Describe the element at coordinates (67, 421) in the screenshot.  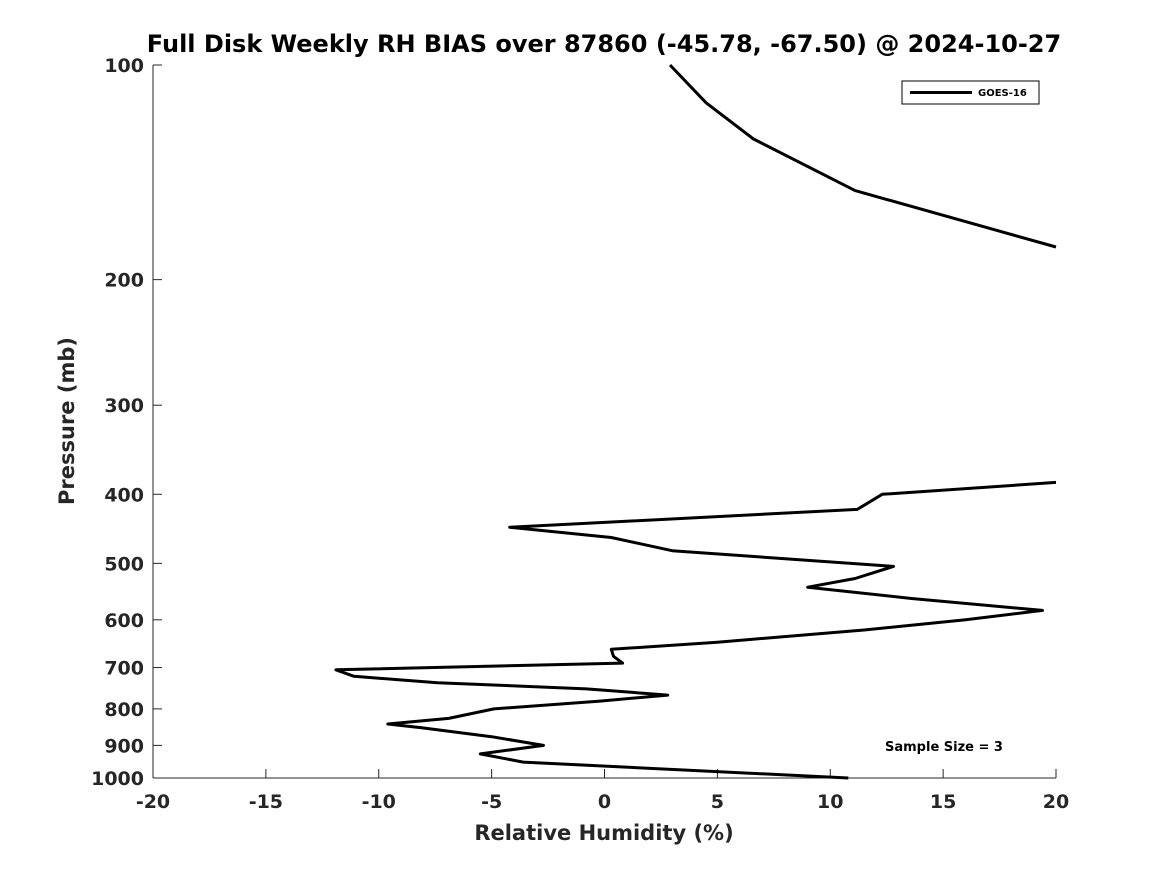
I see `y-axis-label: Pressure (mb)` at that location.